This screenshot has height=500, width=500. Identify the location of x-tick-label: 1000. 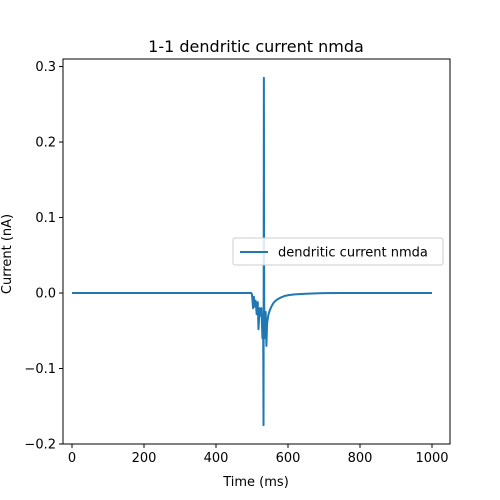
(431, 458).